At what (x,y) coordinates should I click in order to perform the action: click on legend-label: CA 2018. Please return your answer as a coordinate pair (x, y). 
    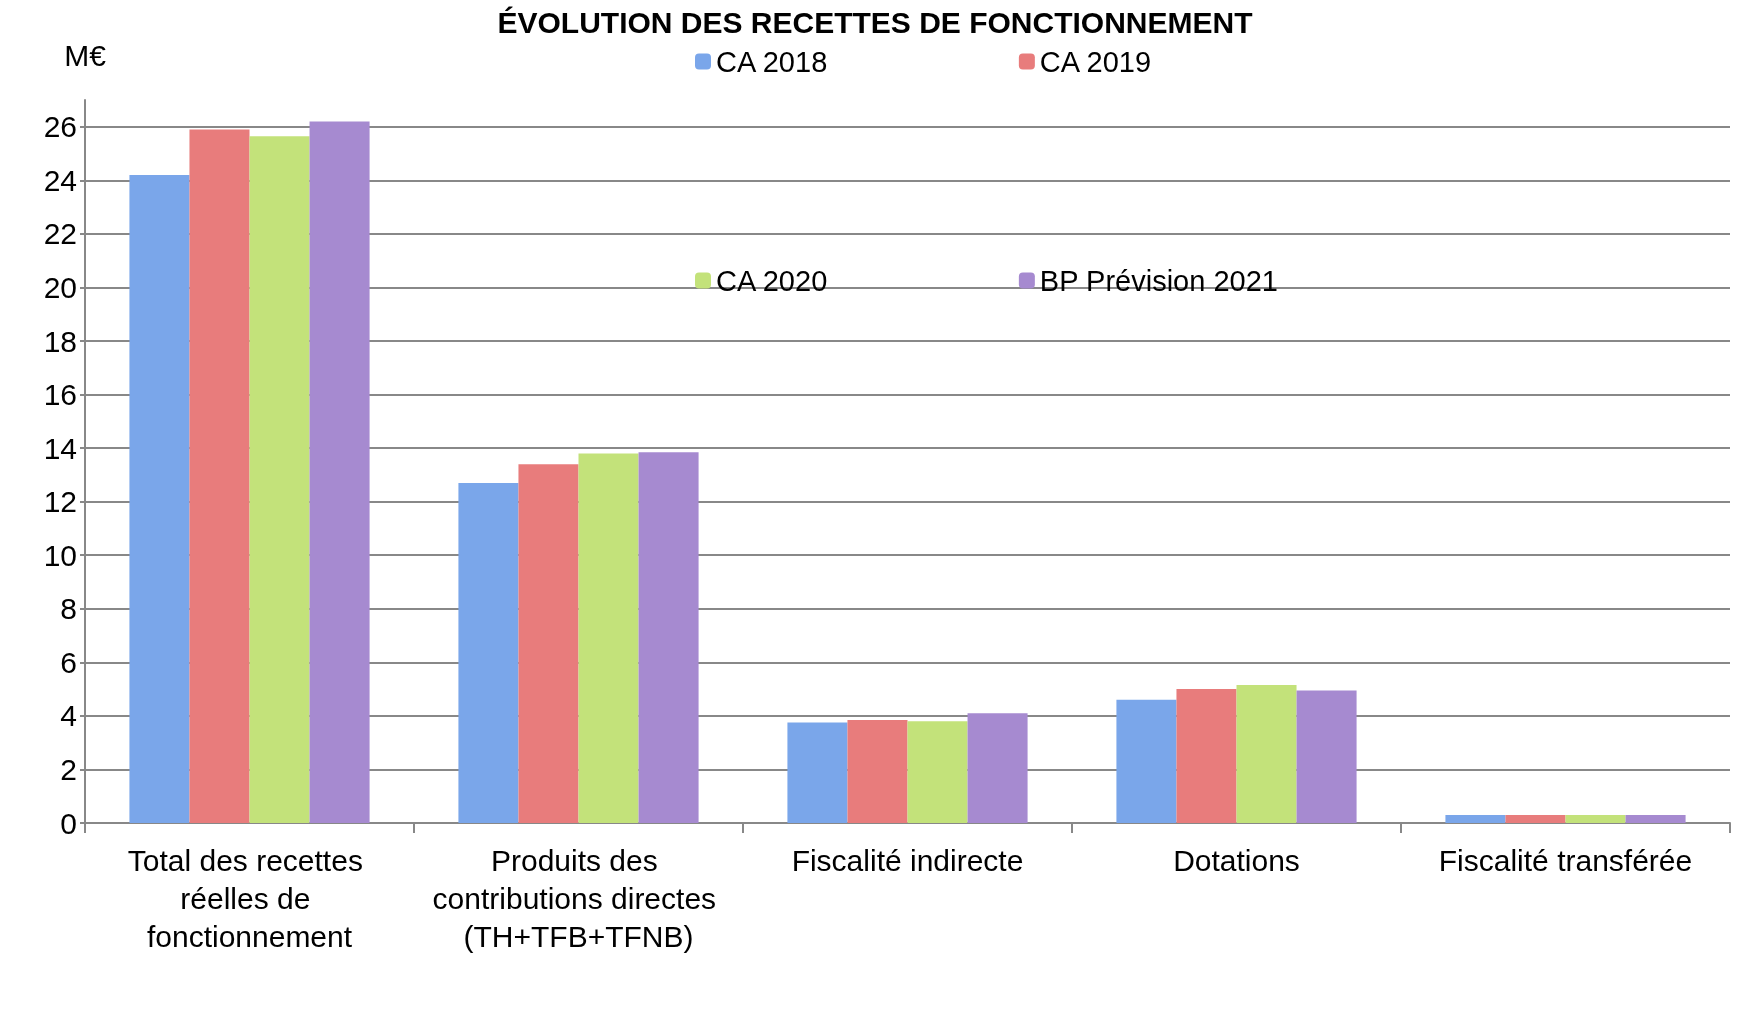
    Looking at the image, I should click on (772, 61).